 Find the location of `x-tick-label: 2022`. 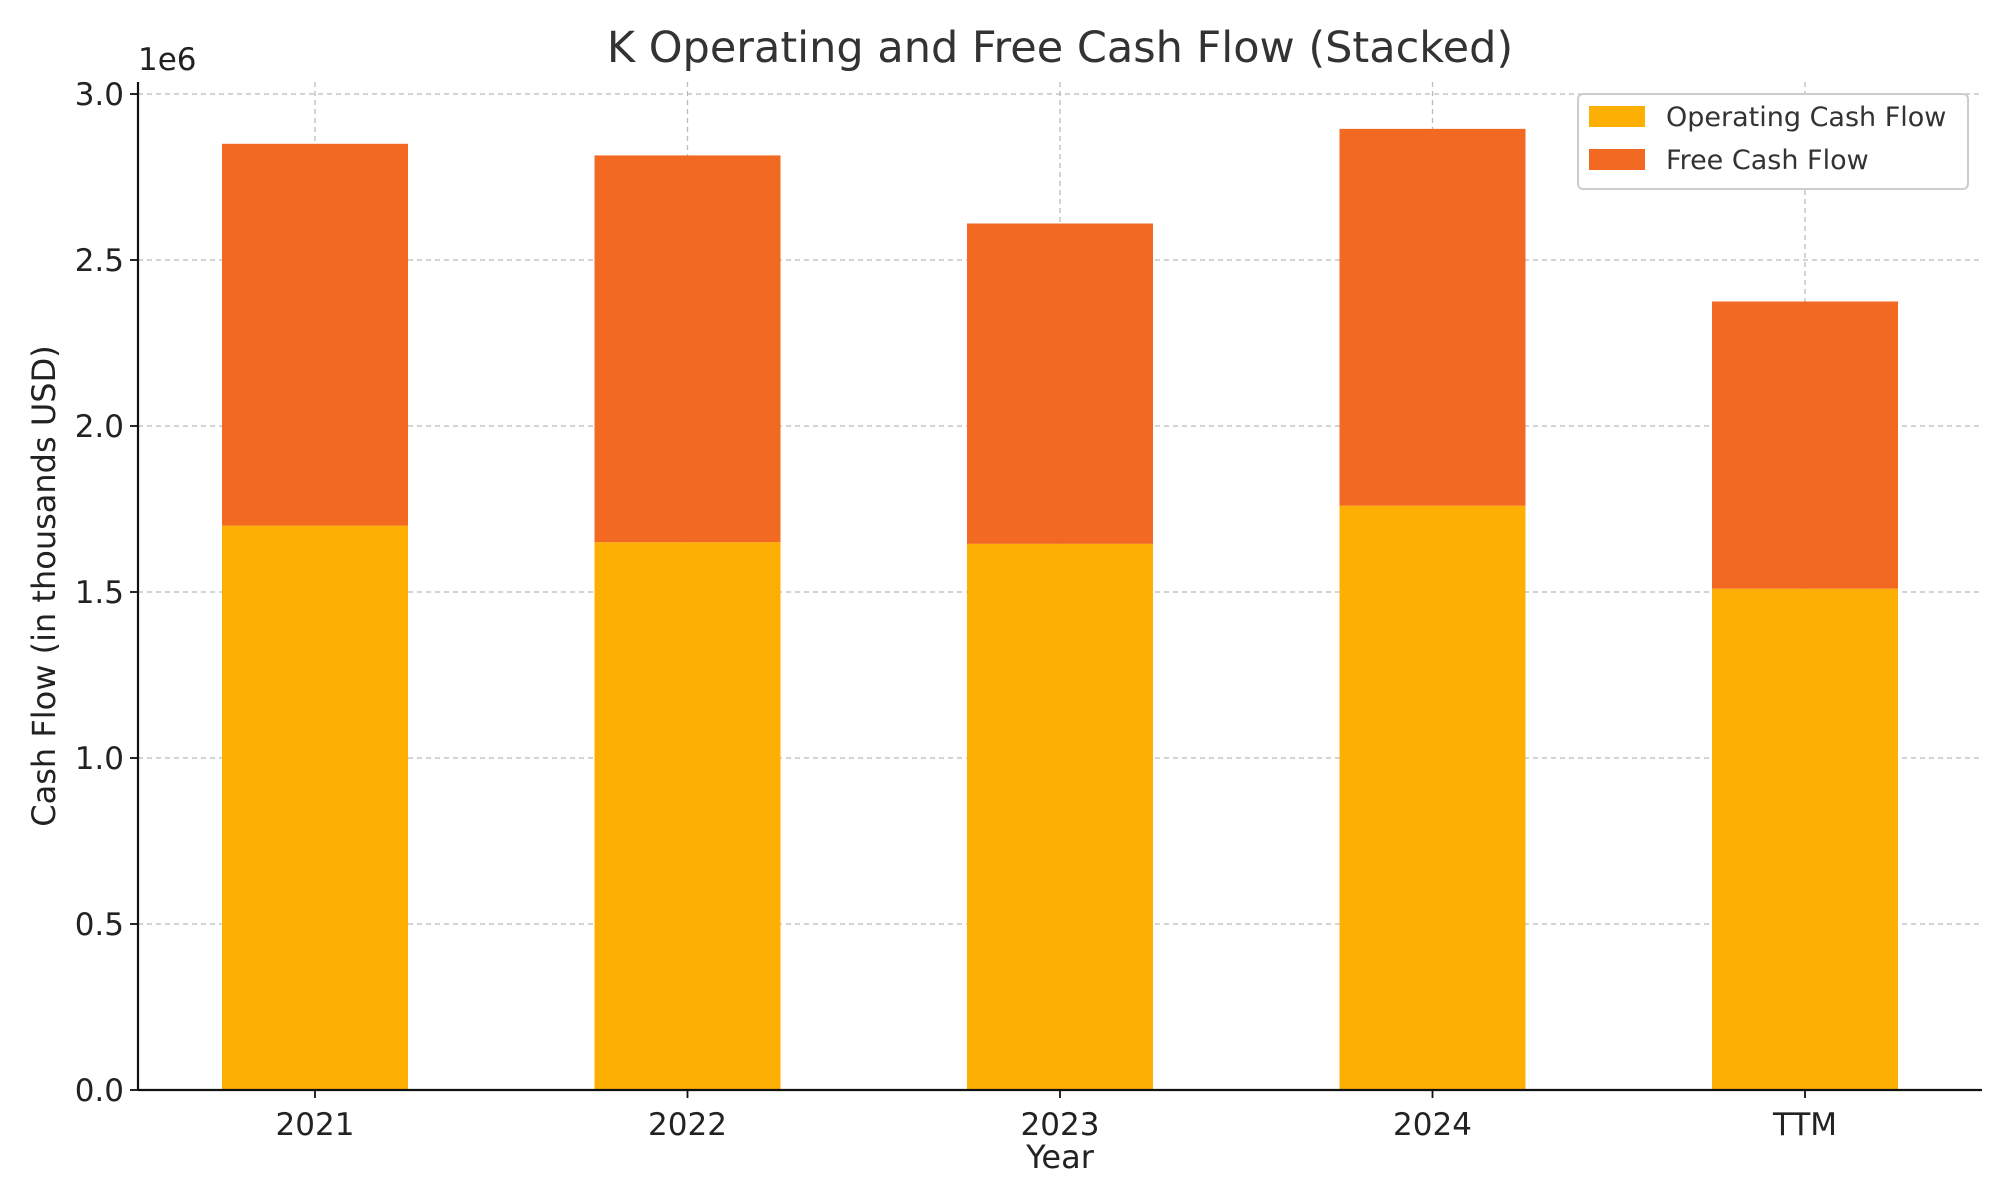

x-tick-label: 2022 is located at coordinates (687, 1125).